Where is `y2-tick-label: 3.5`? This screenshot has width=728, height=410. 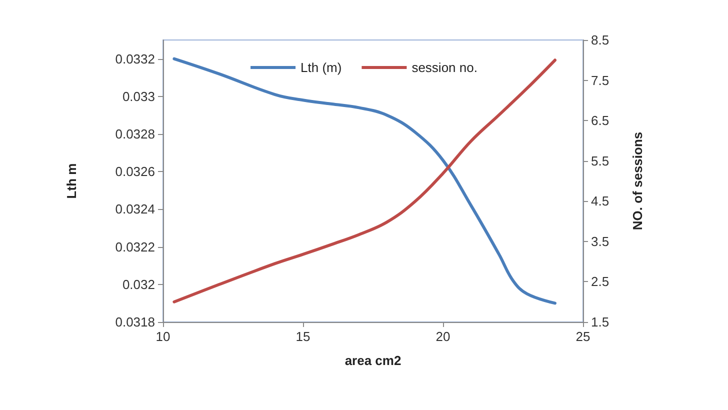
y2-tick-label: 3.5 is located at coordinates (600, 241).